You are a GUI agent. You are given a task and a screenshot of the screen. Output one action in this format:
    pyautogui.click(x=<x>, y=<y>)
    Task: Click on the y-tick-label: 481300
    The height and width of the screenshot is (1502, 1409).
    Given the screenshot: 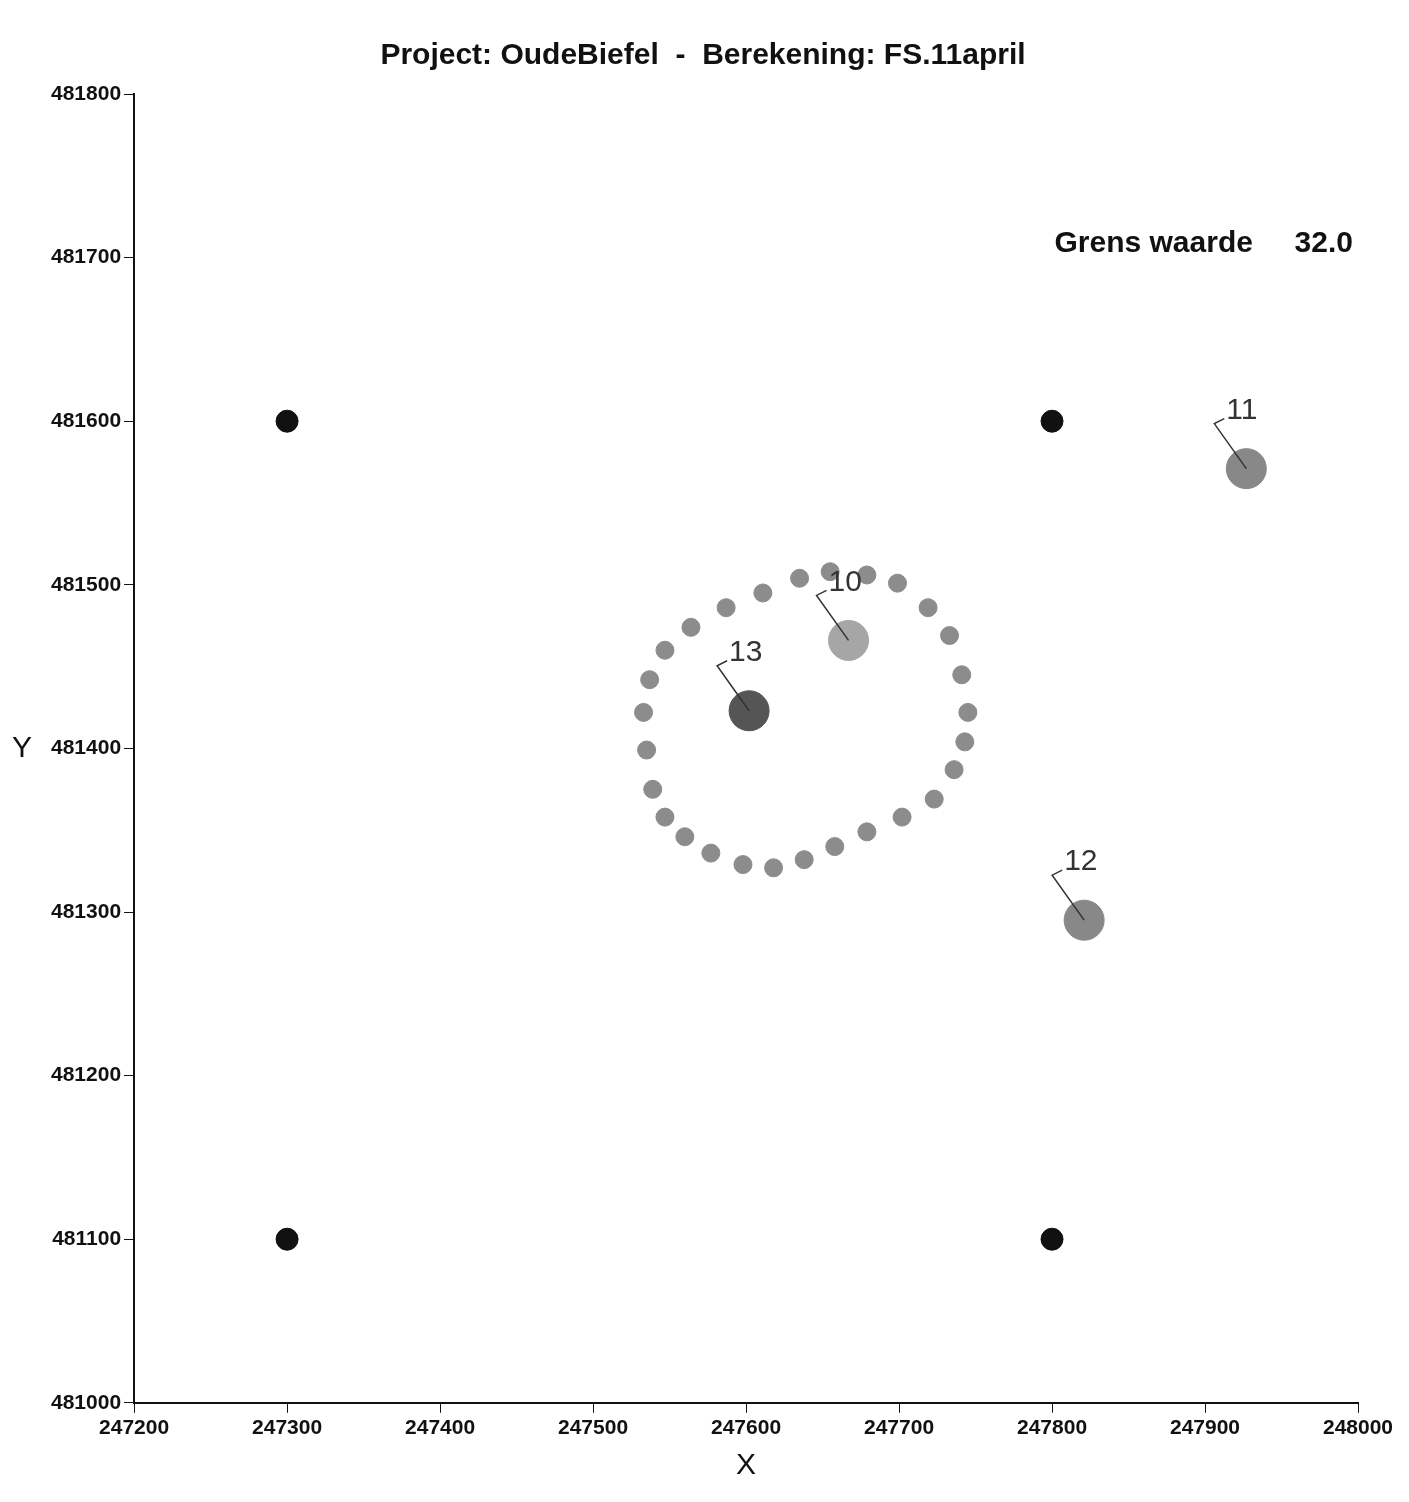 What is the action you would take?
    pyautogui.click(x=86, y=910)
    